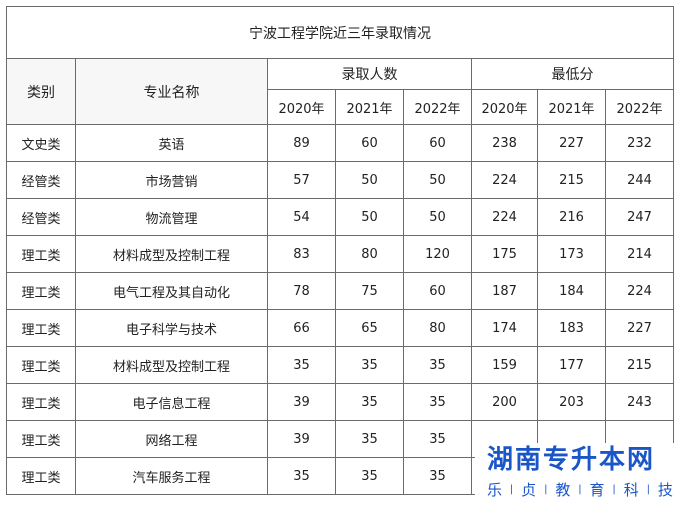  I want to click on table-row: 经管类 市场营销 57 50 50 224 215 244, so click(340, 180).